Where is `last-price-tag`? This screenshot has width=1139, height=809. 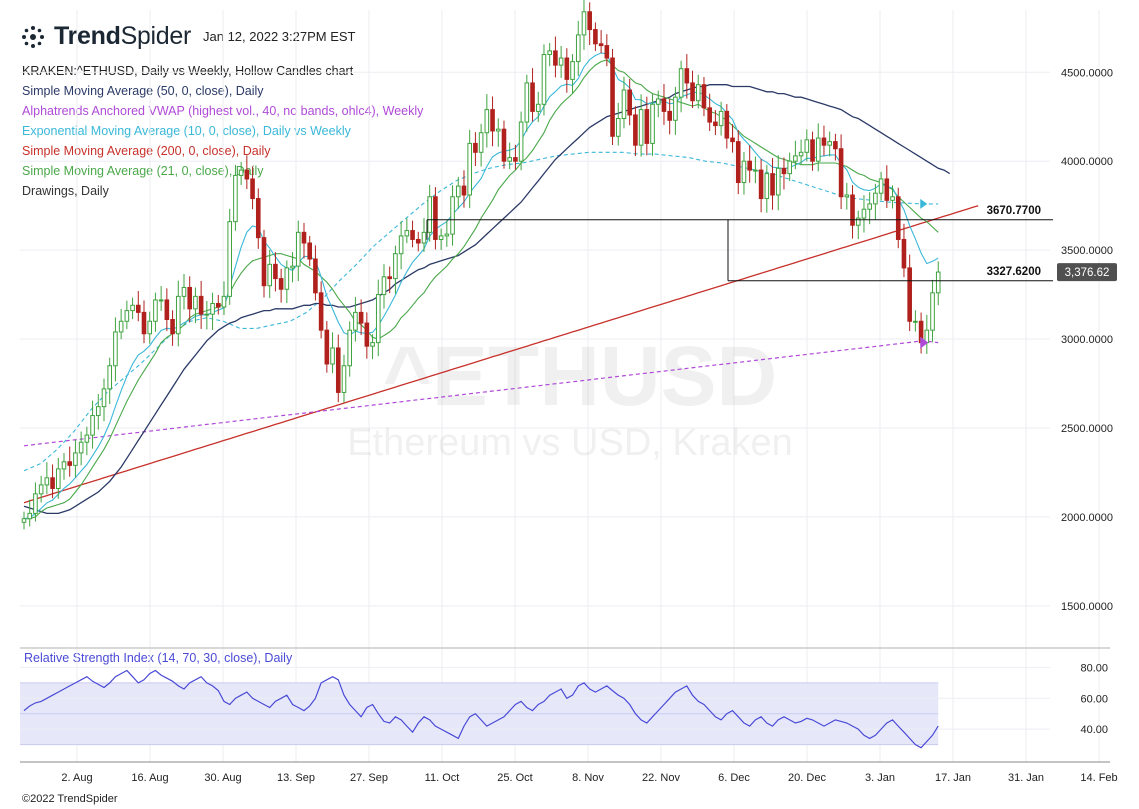 last-price-tag is located at coordinates (1087, 272).